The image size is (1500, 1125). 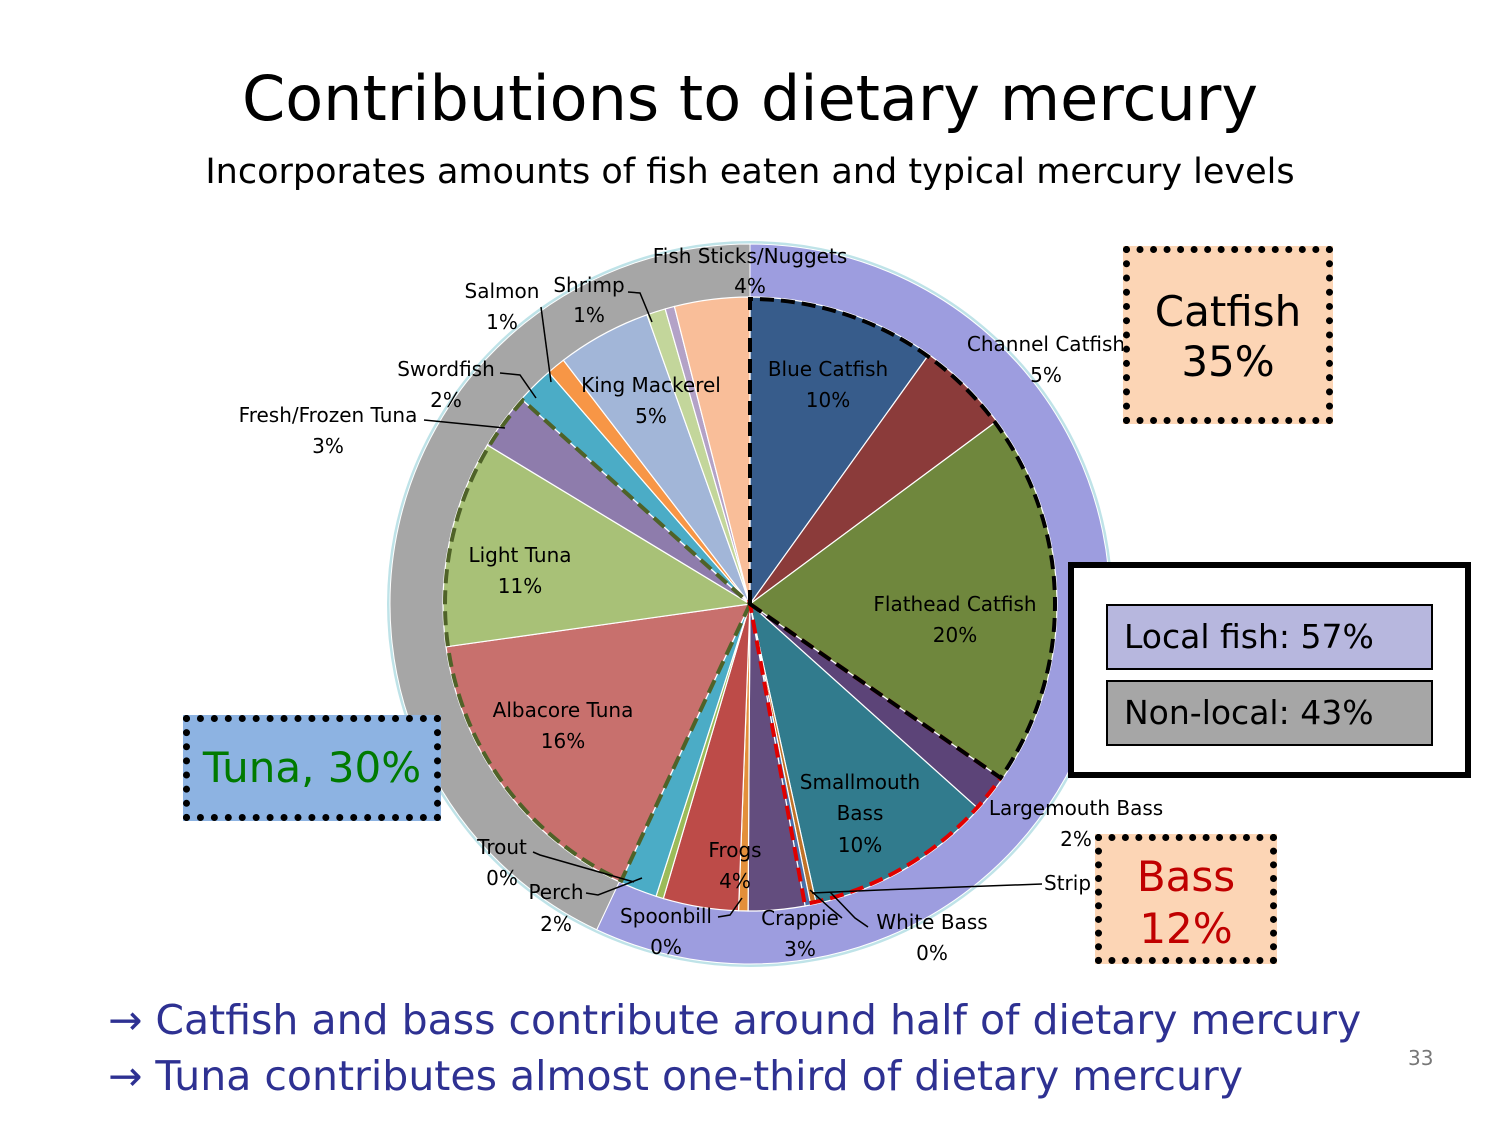 I want to click on label-trout-name: Trout, so click(x=501, y=847).